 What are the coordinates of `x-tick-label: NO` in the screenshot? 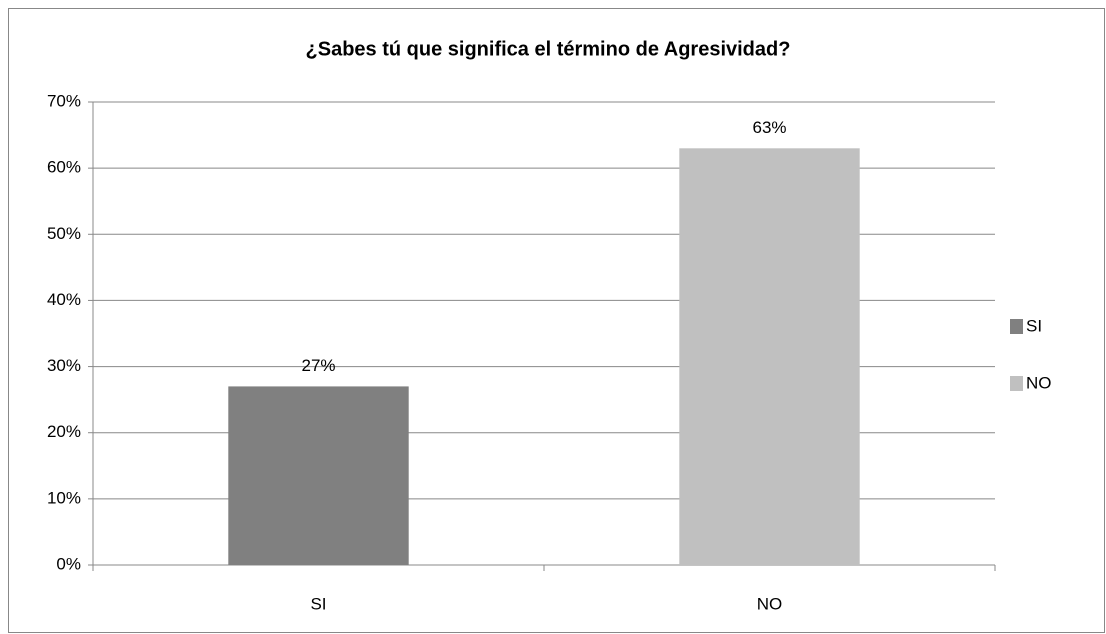 It's located at (770, 603).